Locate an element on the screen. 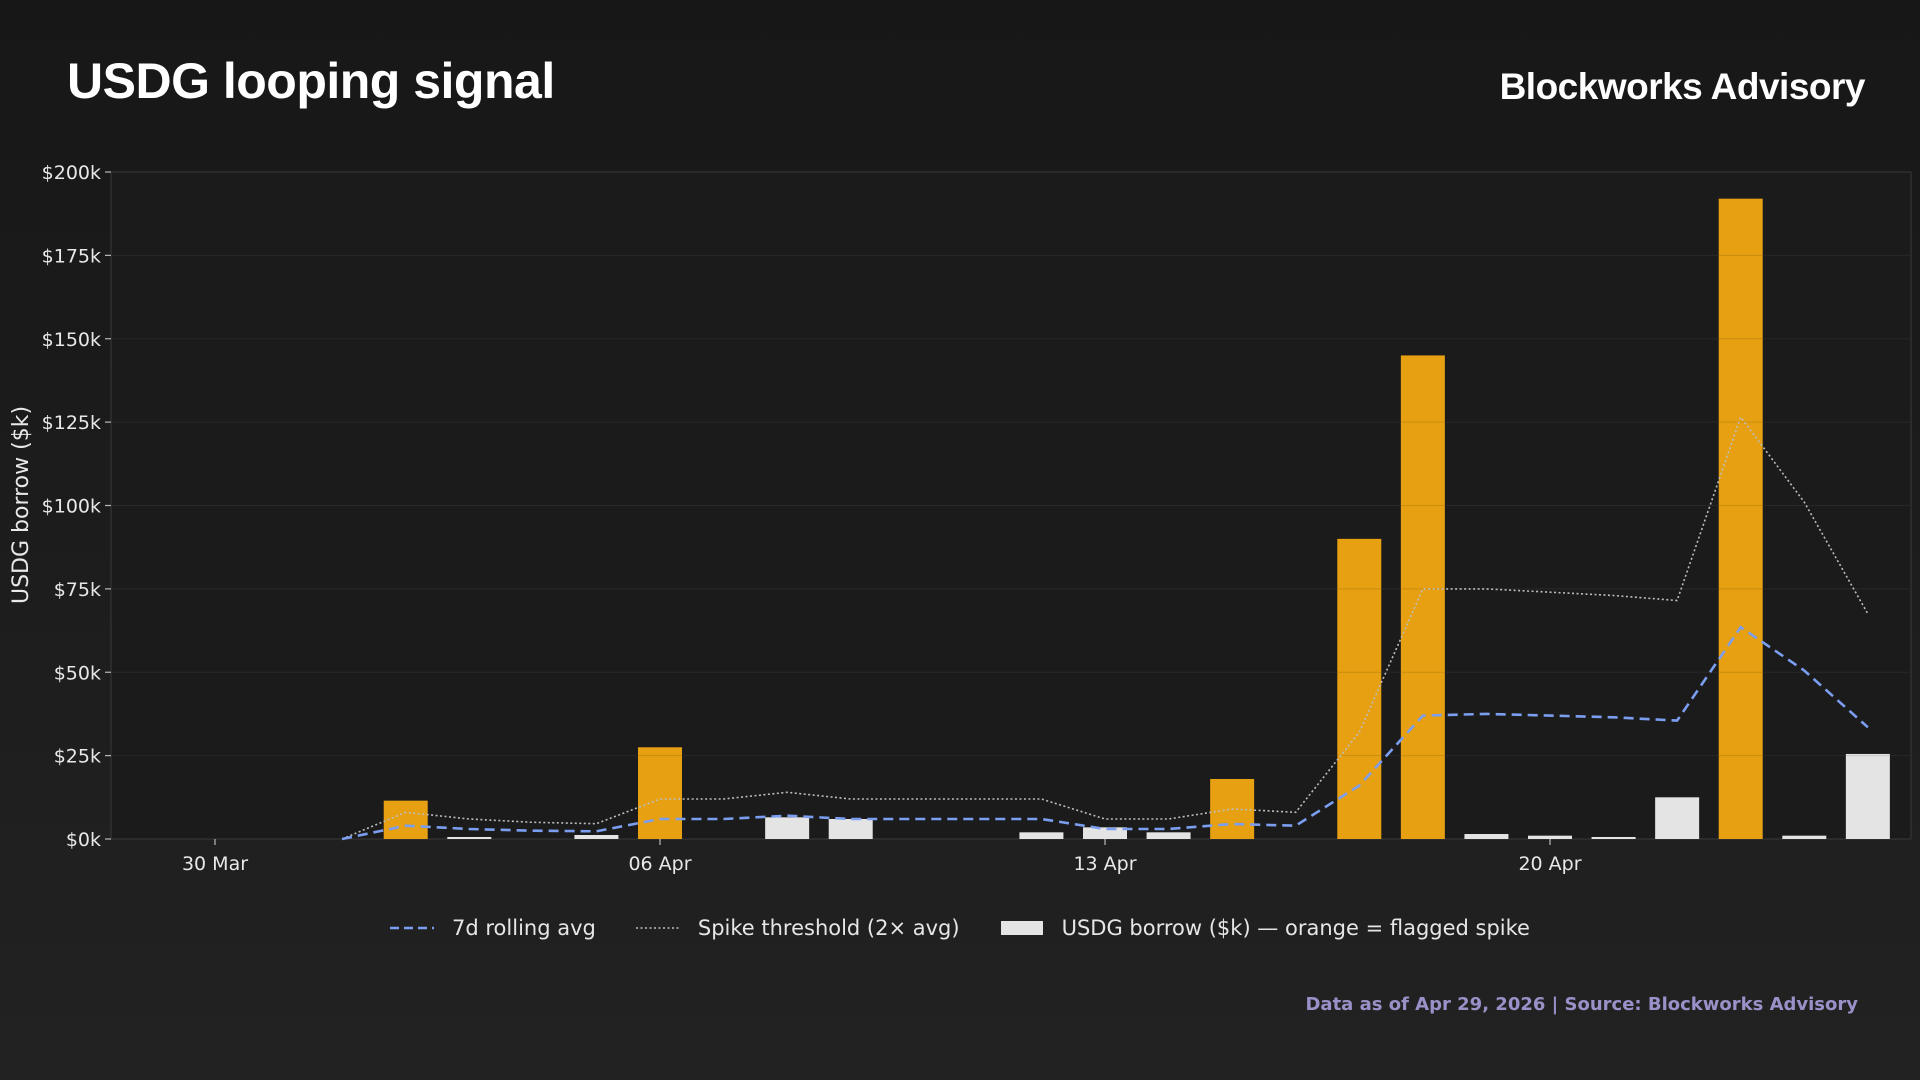 Image resolution: width=1920 pixels, height=1080 pixels. x-tick-label: 06 Apr is located at coordinates (659, 864).